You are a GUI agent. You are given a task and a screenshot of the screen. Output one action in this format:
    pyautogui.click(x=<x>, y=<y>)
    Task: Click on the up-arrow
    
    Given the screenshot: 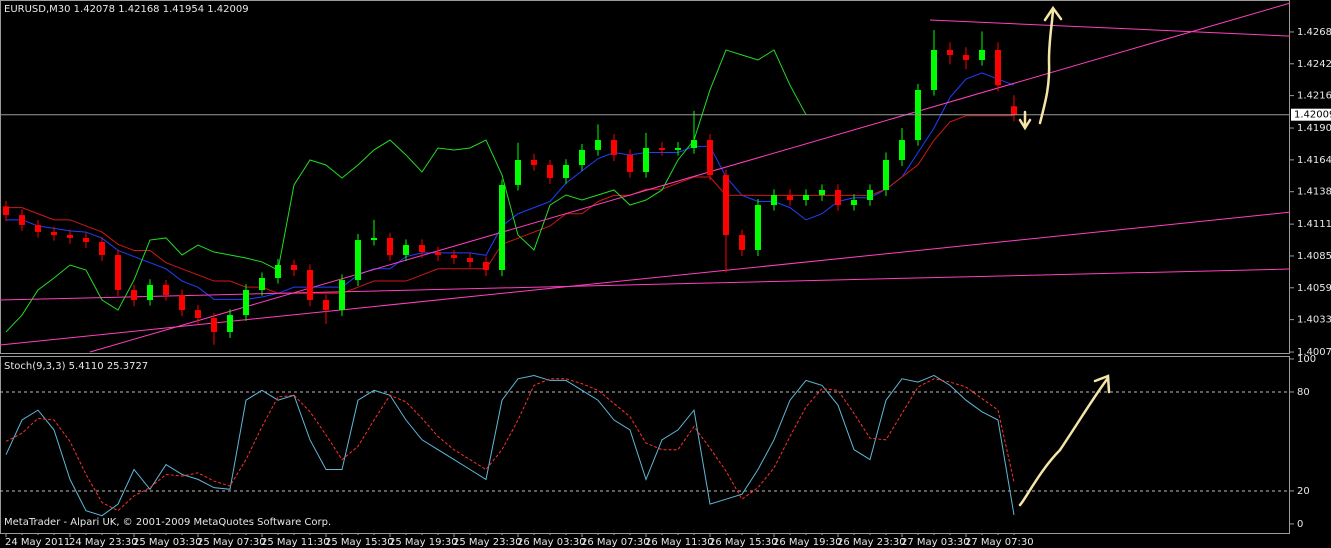 What is the action you would take?
    pyautogui.click(x=1046, y=66)
    